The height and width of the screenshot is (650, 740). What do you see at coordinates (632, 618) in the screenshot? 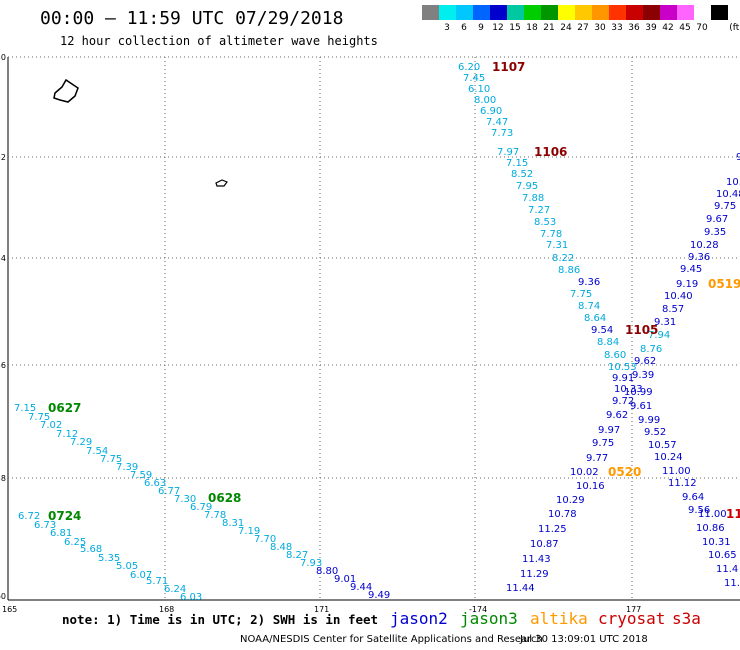
I see `sat-label-cryosat: cryosat` at bounding box center [632, 618].